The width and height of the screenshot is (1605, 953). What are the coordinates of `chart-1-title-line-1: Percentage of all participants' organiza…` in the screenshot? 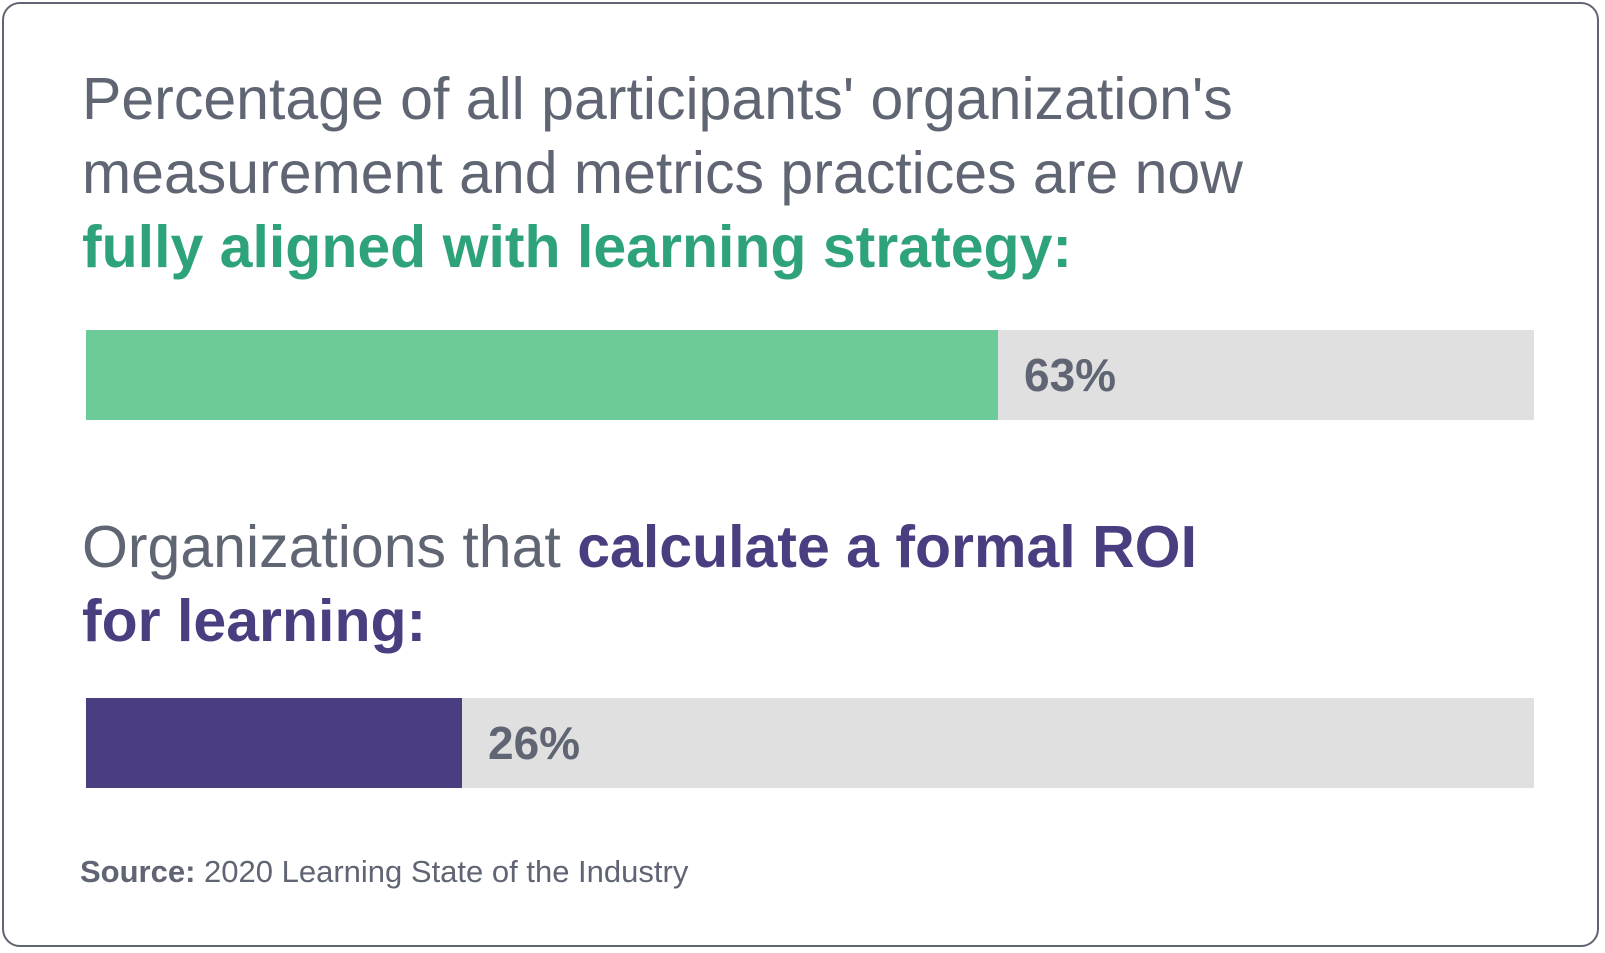 It's located at (657, 99).